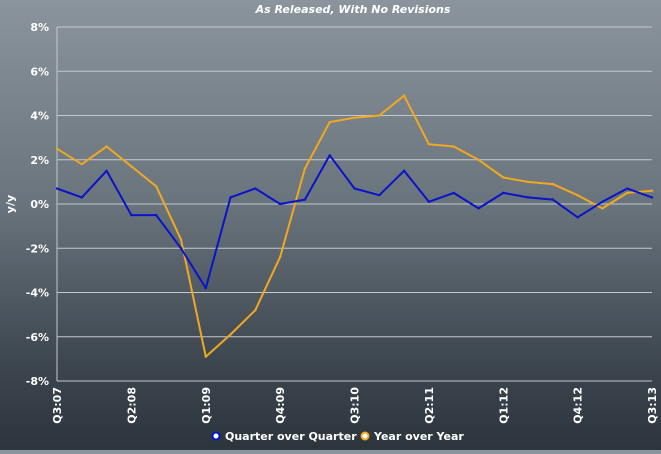 The height and width of the screenshot is (454, 661). What do you see at coordinates (652, 405) in the screenshot?
I see `x-tick-label: Q3:13` at bounding box center [652, 405].